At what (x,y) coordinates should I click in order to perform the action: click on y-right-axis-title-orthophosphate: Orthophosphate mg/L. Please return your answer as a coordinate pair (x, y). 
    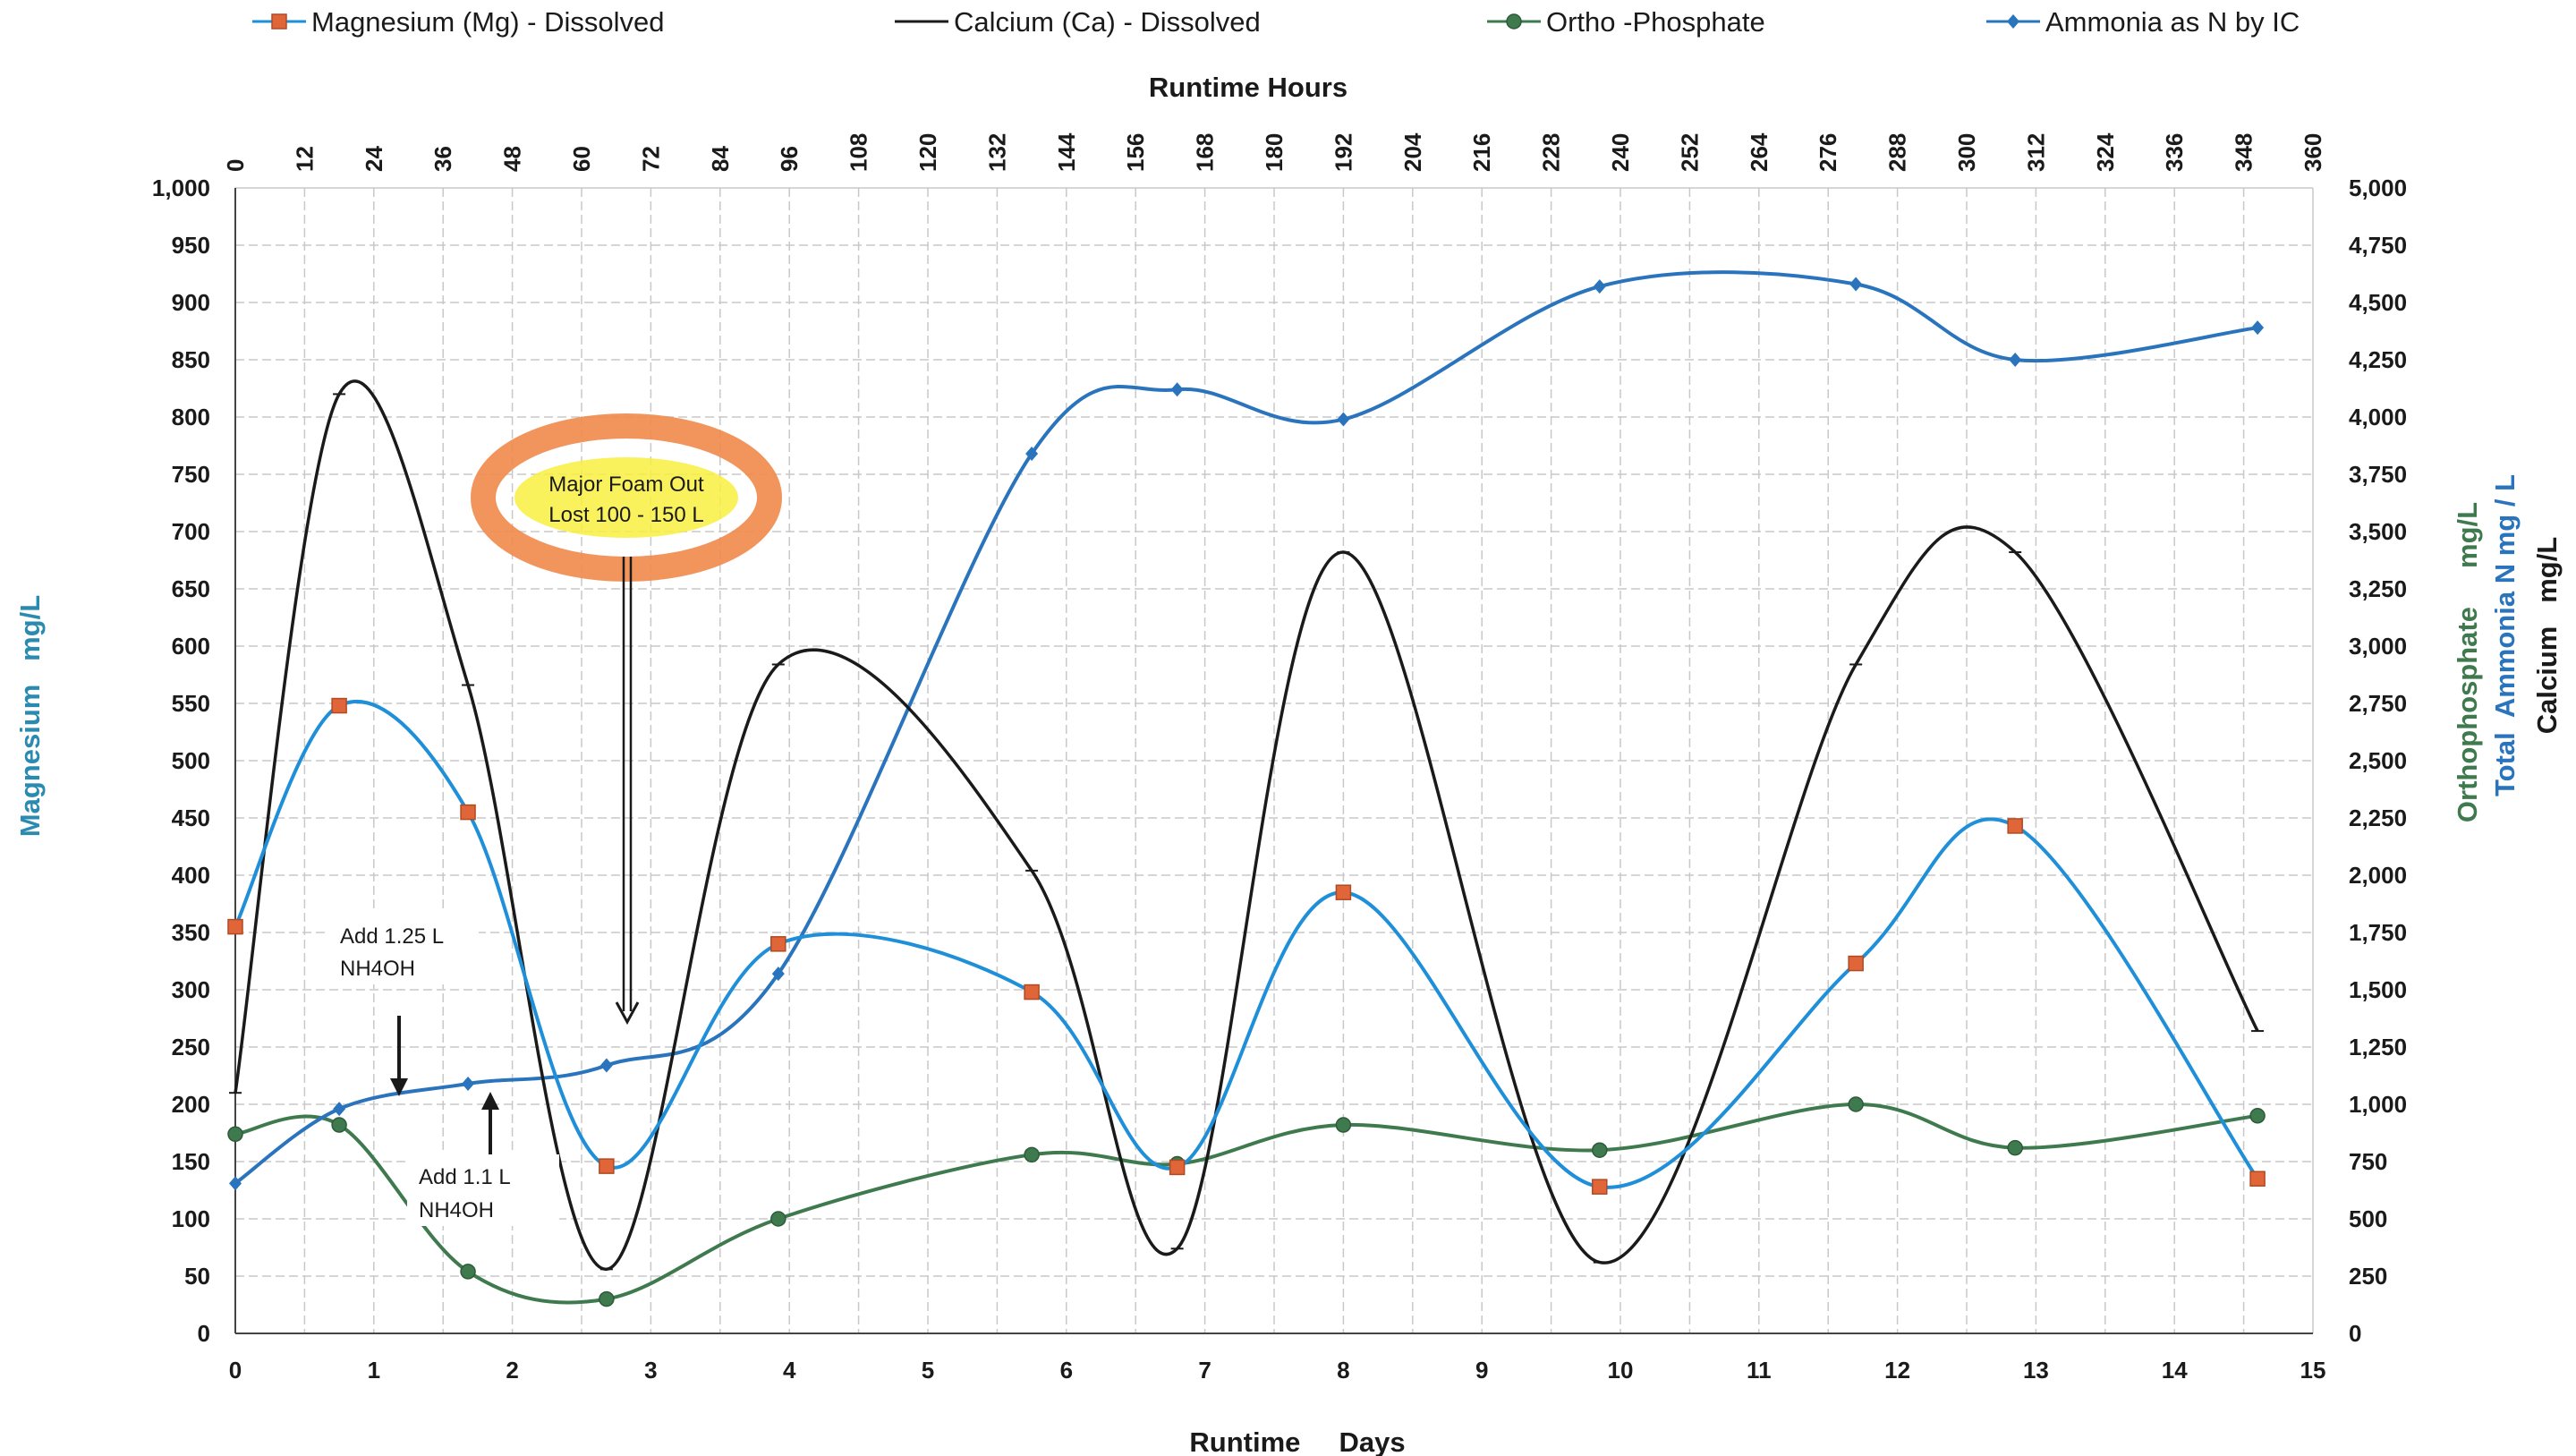
    Looking at the image, I should click on (2467, 662).